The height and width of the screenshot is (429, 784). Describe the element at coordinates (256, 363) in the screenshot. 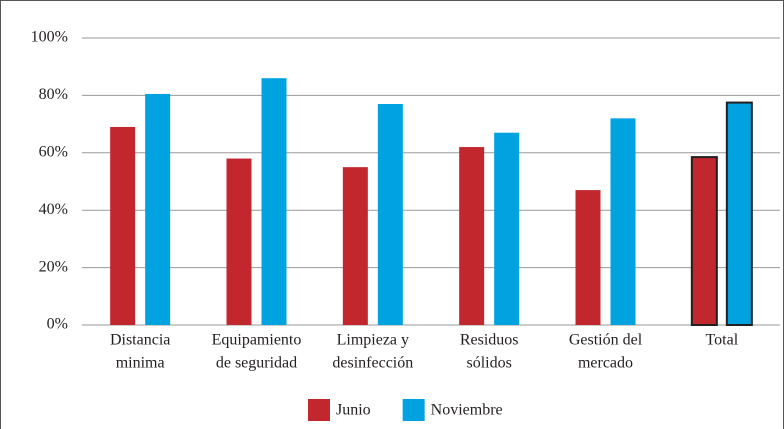

I see `x-tick-label: de seguridad` at that location.